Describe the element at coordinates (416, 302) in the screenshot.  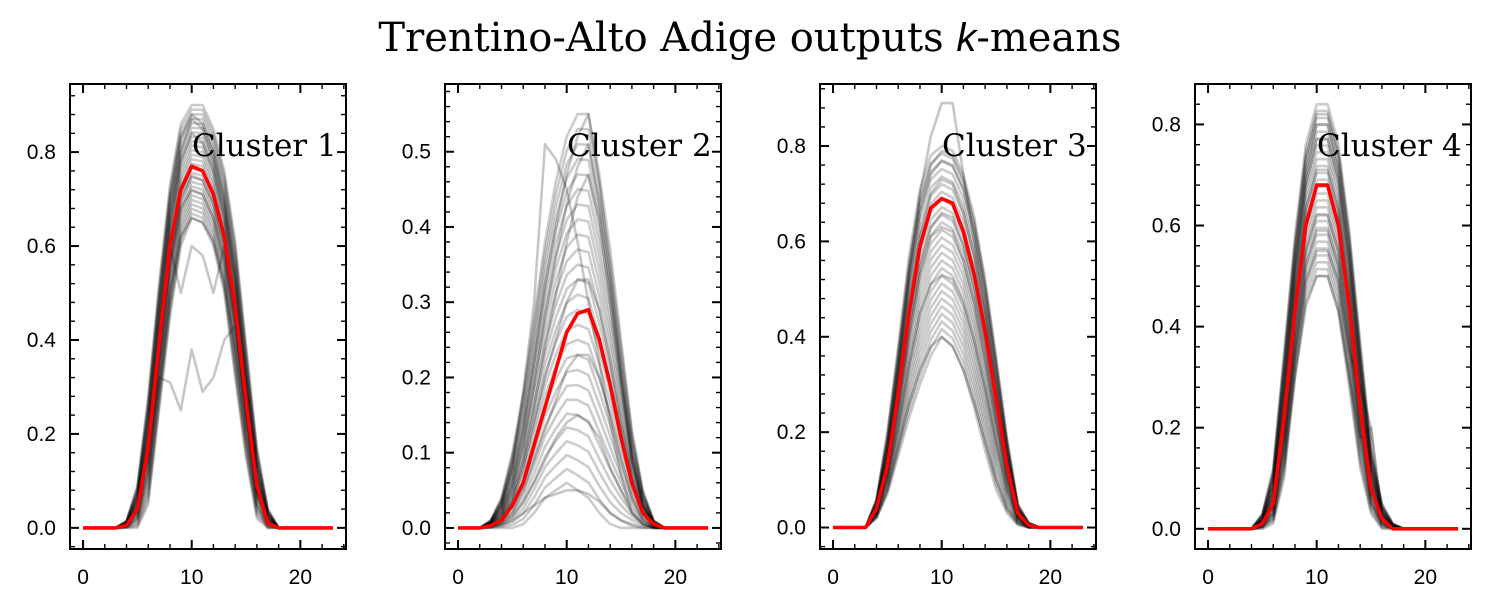
I see `y-tick-label: 0.3` at that location.